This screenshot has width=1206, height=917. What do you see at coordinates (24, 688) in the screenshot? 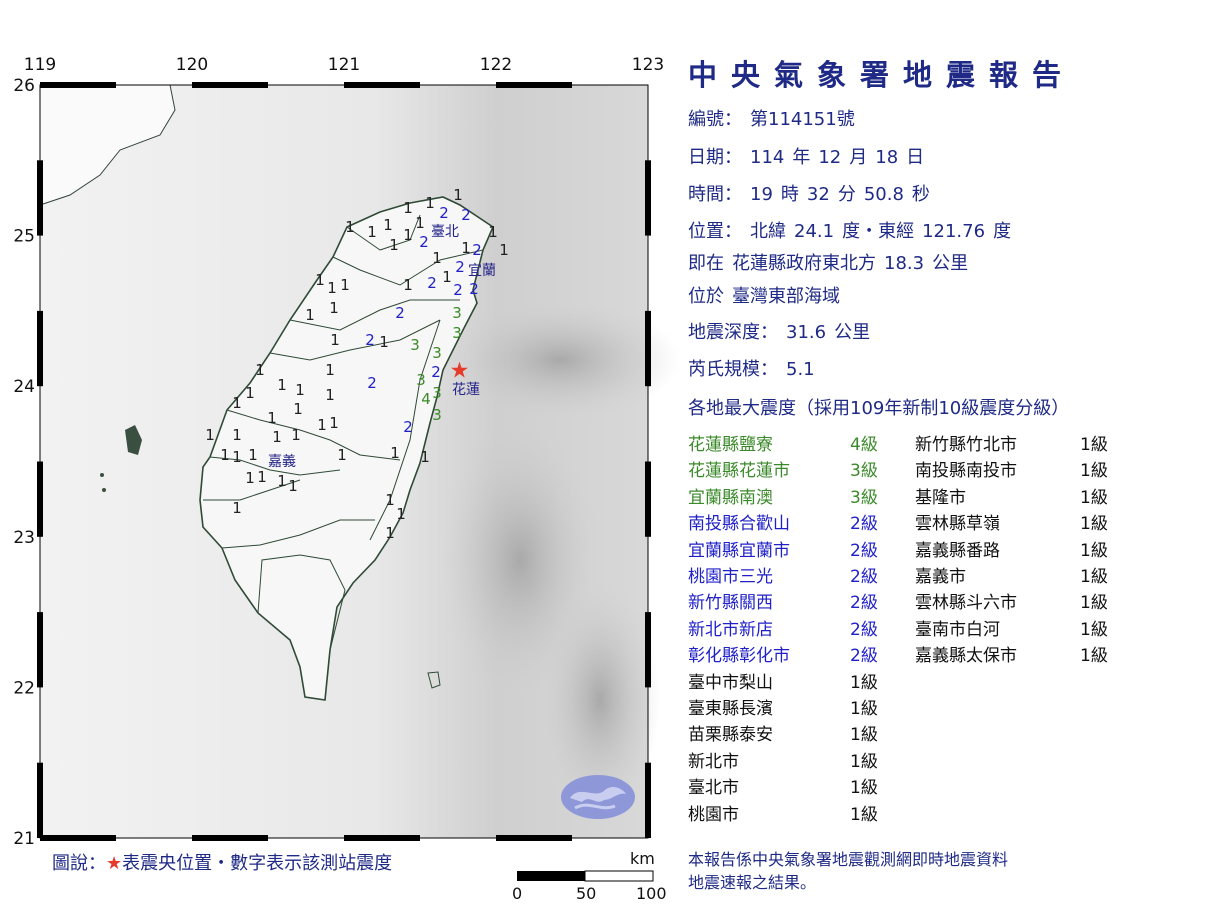
I see `lat-tick-label: 22` at bounding box center [24, 688].